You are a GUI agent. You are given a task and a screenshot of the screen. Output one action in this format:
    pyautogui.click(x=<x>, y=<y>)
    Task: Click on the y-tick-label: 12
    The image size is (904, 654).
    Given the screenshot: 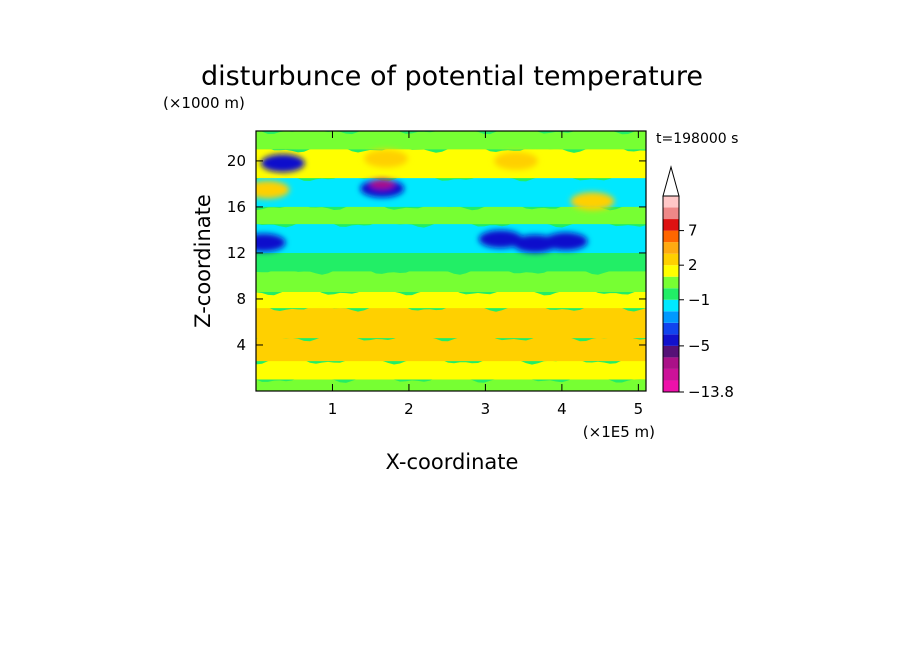 What is the action you would take?
    pyautogui.click(x=236, y=253)
    